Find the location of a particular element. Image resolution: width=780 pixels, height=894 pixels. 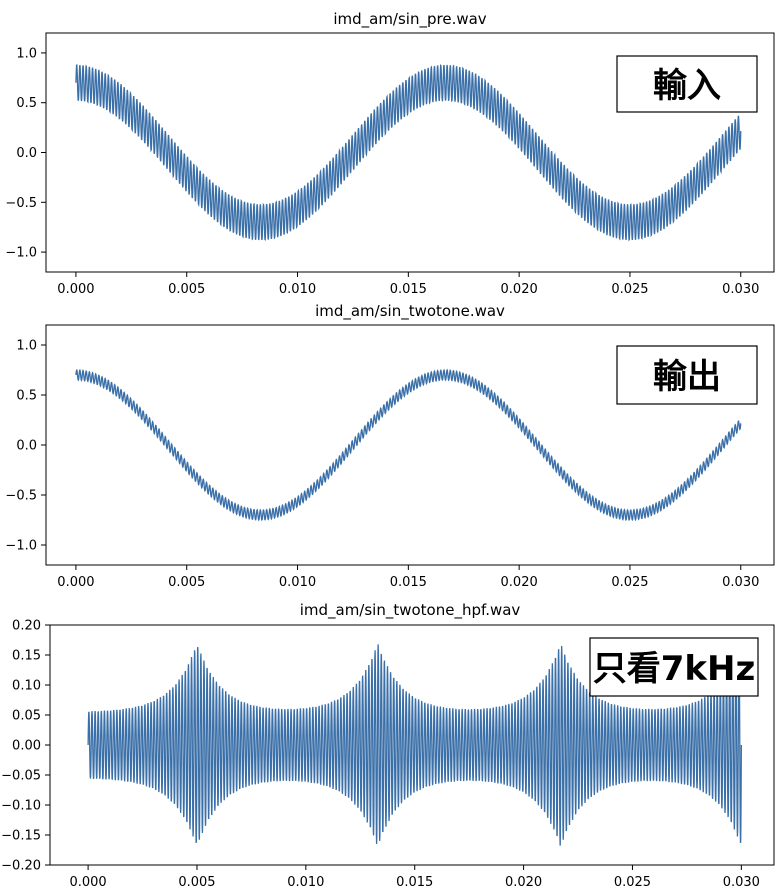

panel-1-y-ticks: 1.0 0.5 0.0 −0.5 −1.0 is located at coordinates (25, 153).